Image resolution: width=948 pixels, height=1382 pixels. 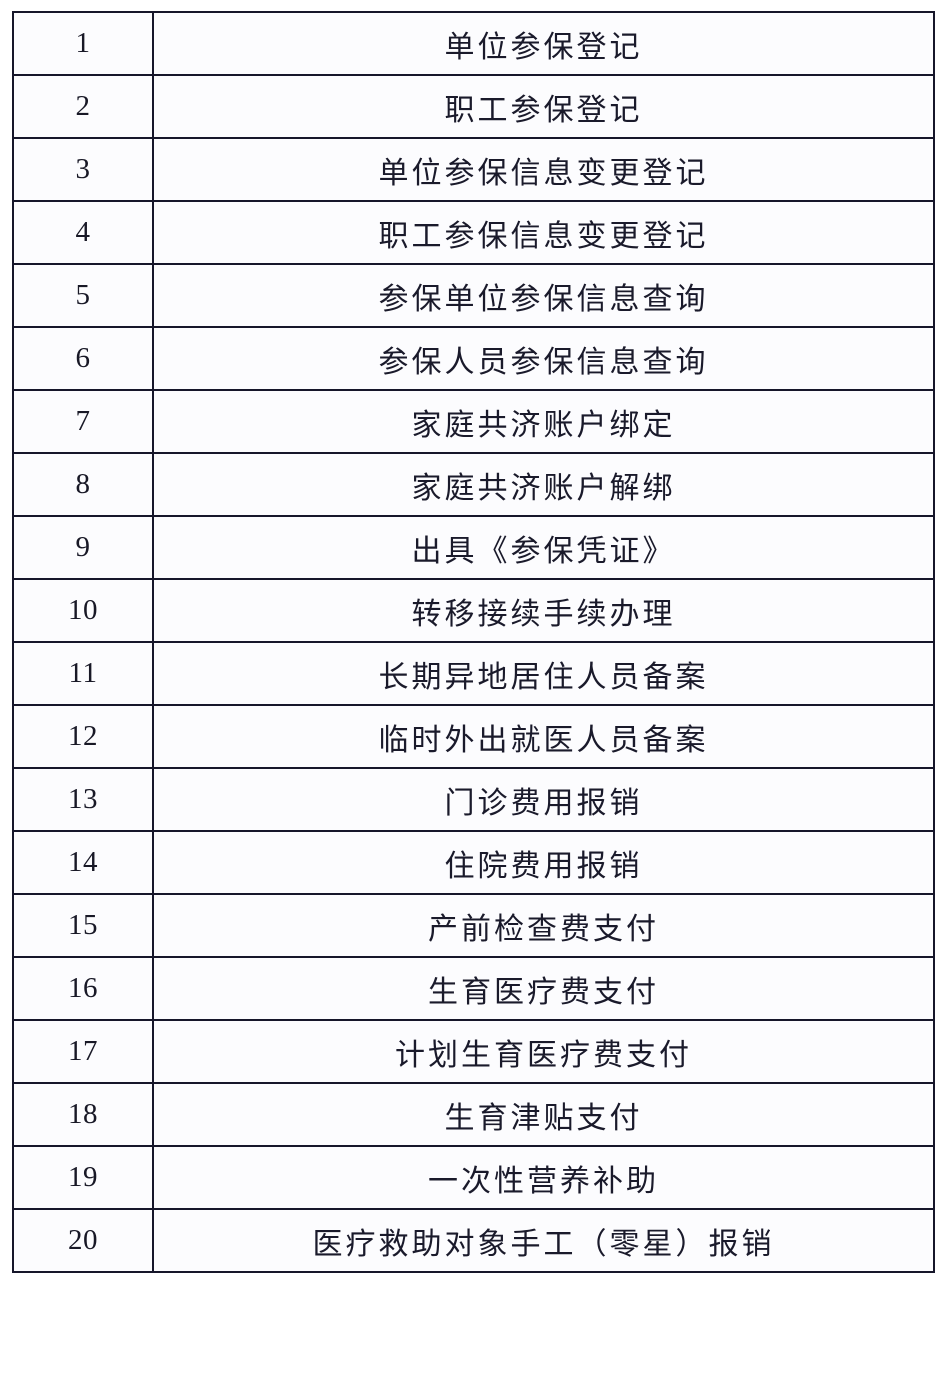 I want to click on table-row: 14 住院费用报销, so click(x=473, y=862).